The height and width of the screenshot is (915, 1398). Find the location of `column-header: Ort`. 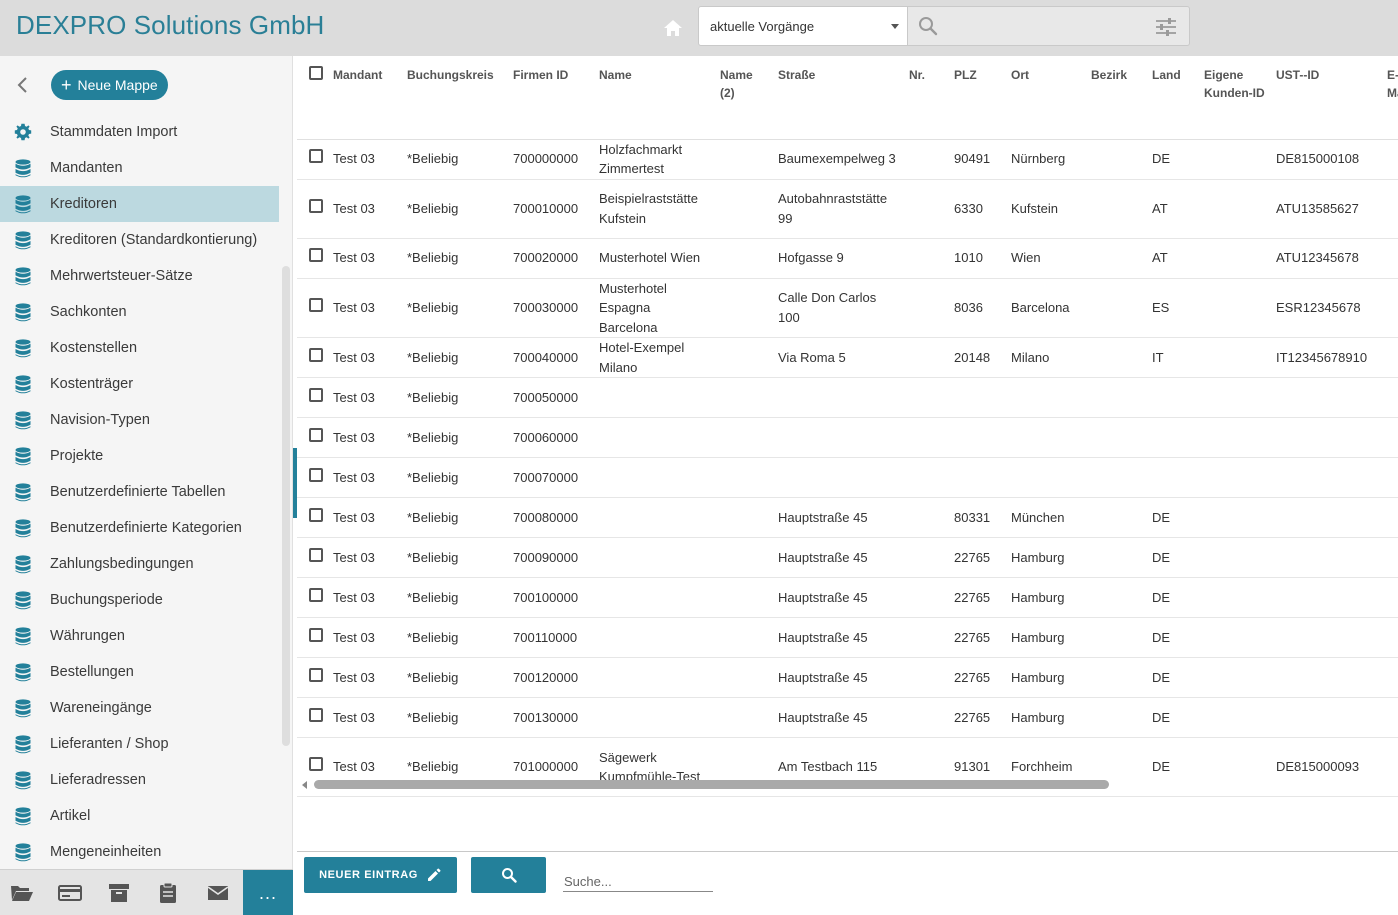

column-header: Ort is located at coordinates (1047, 98).